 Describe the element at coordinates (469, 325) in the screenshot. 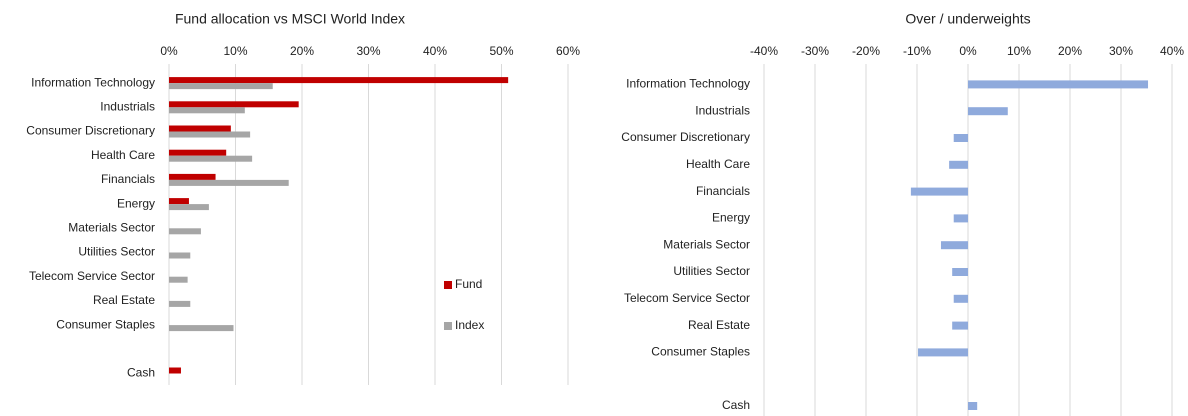

I see `legend-label: Index` at that location.